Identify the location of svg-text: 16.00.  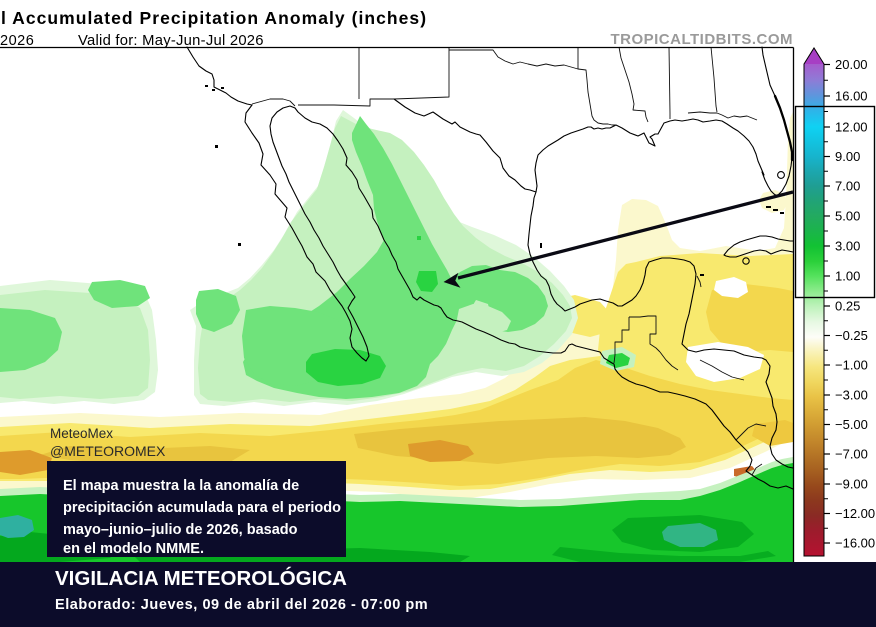
(851, 96).